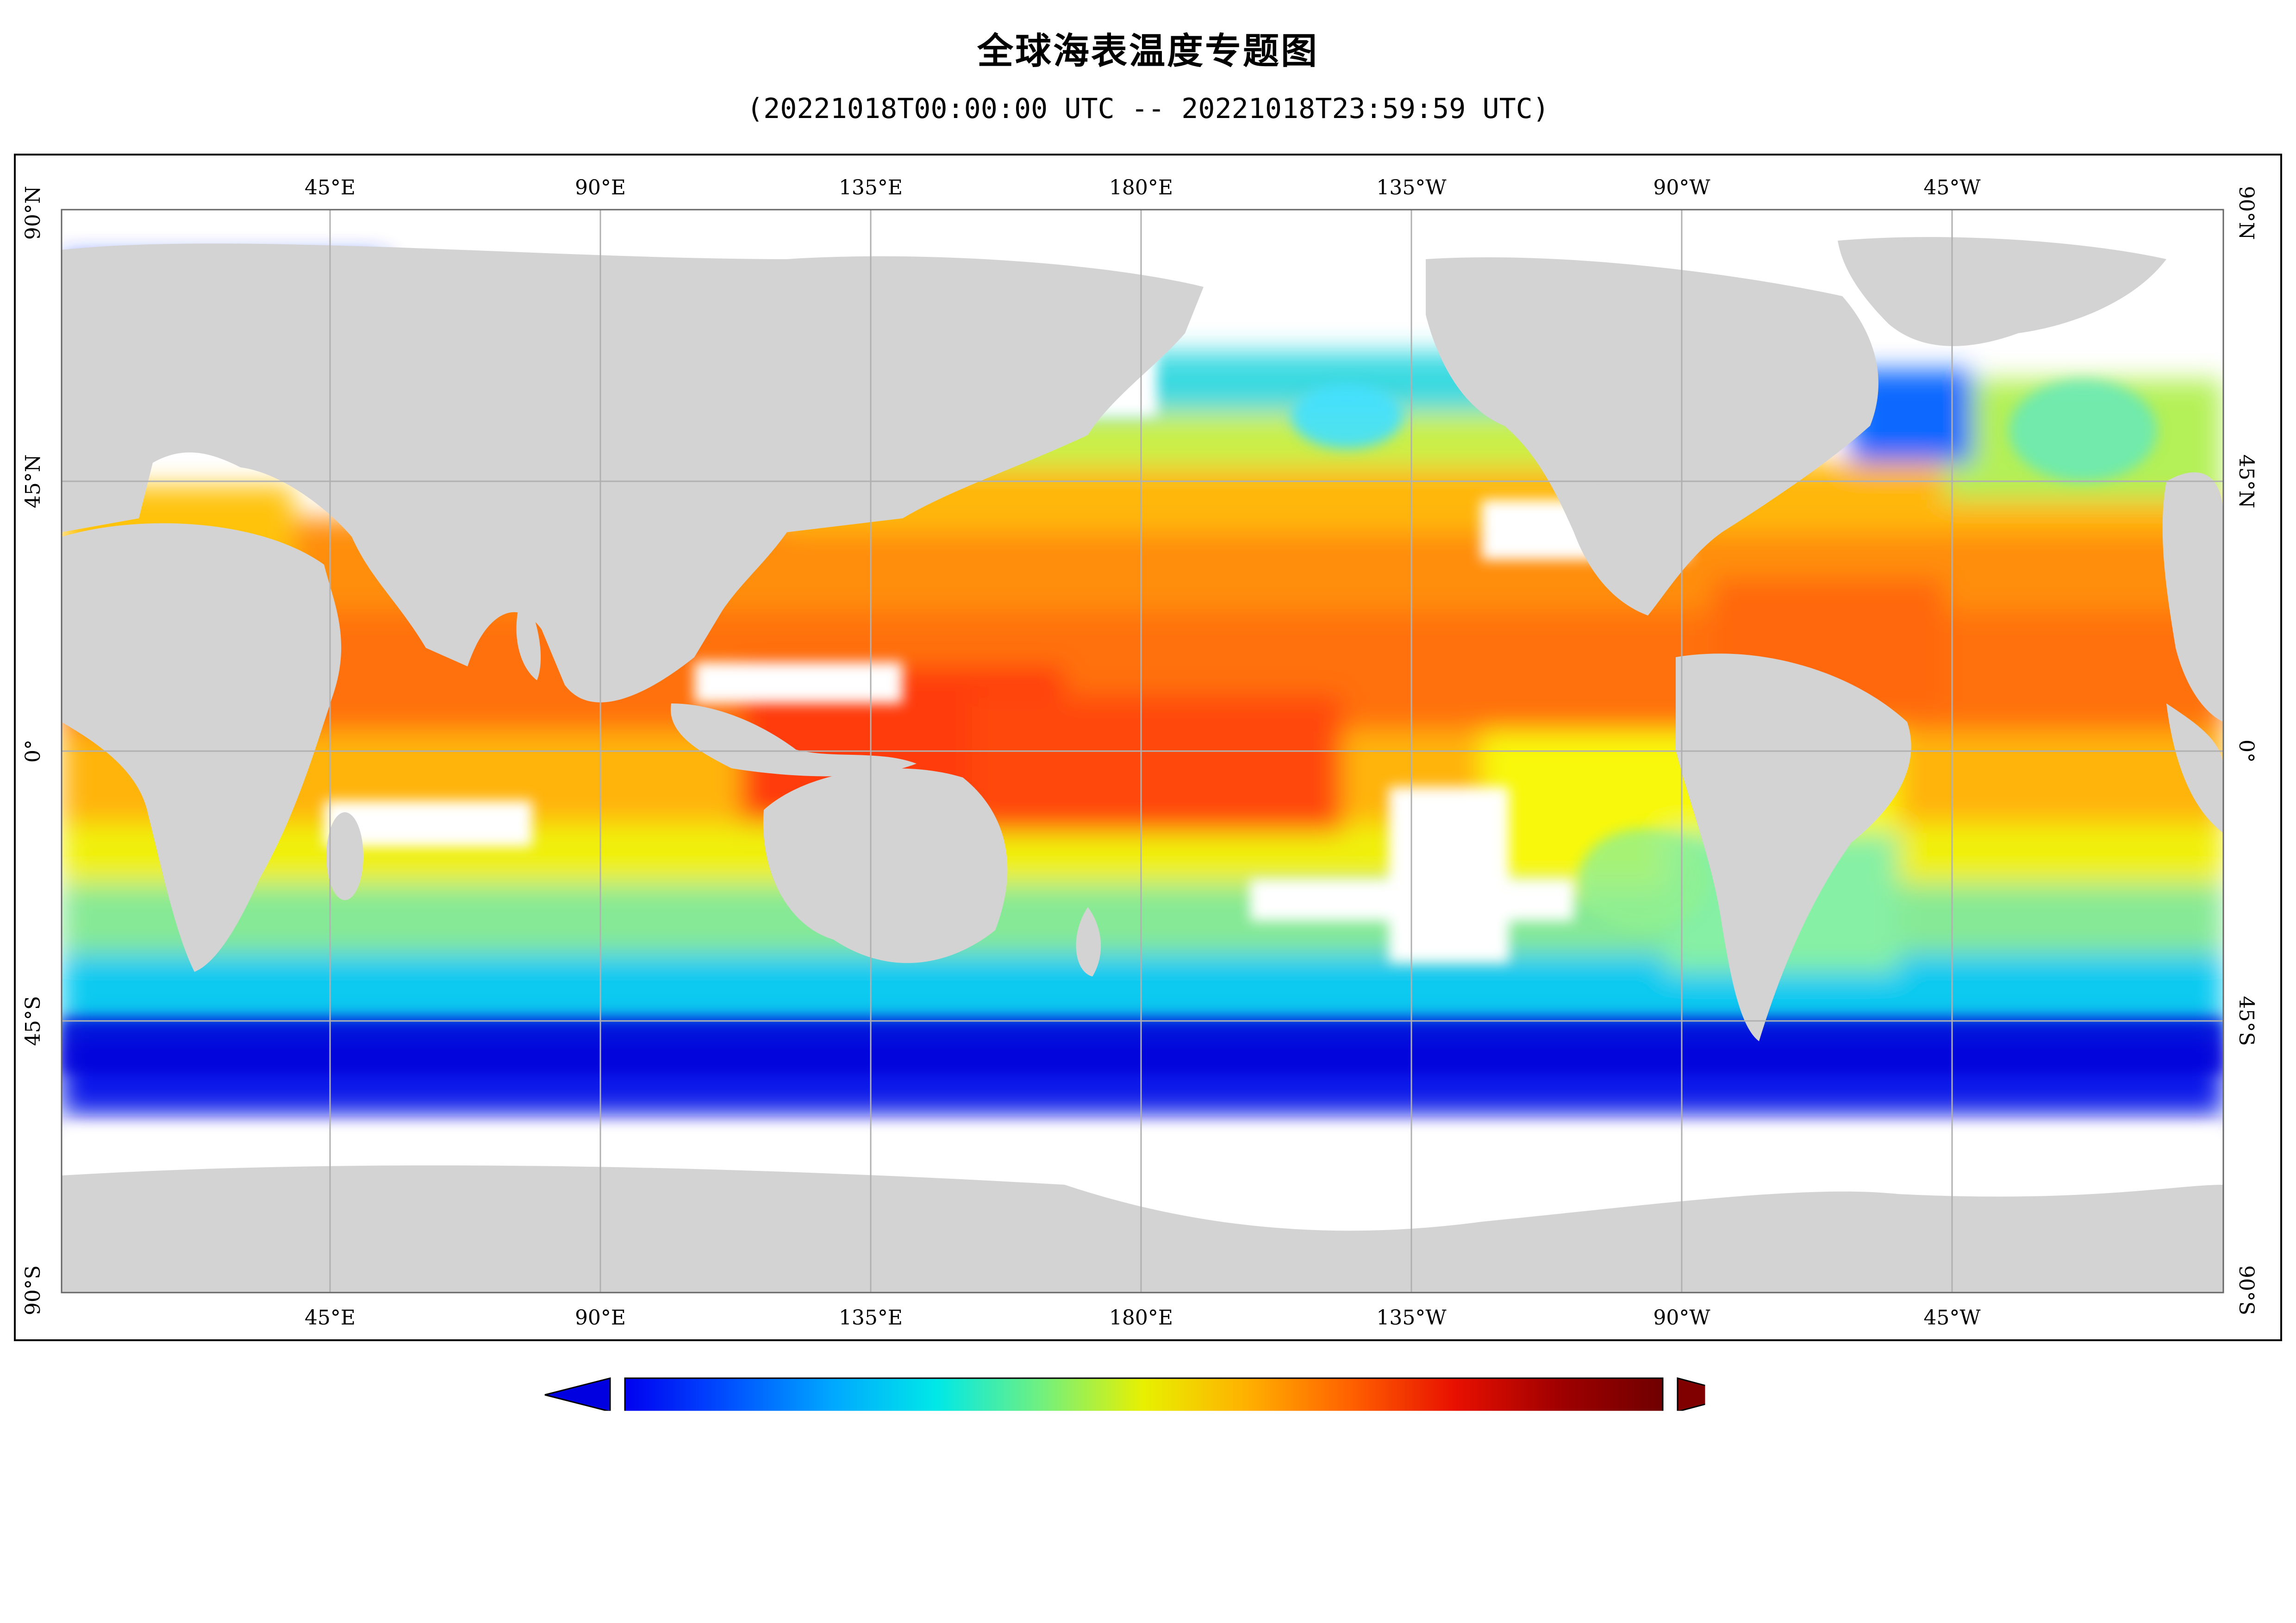 Image resolution: width=2296 pixels, height=1623 pixels. Describe the element at coordinates (33, 1290) in the screenshot. I see `lat-label-left: 90°S` at that location.